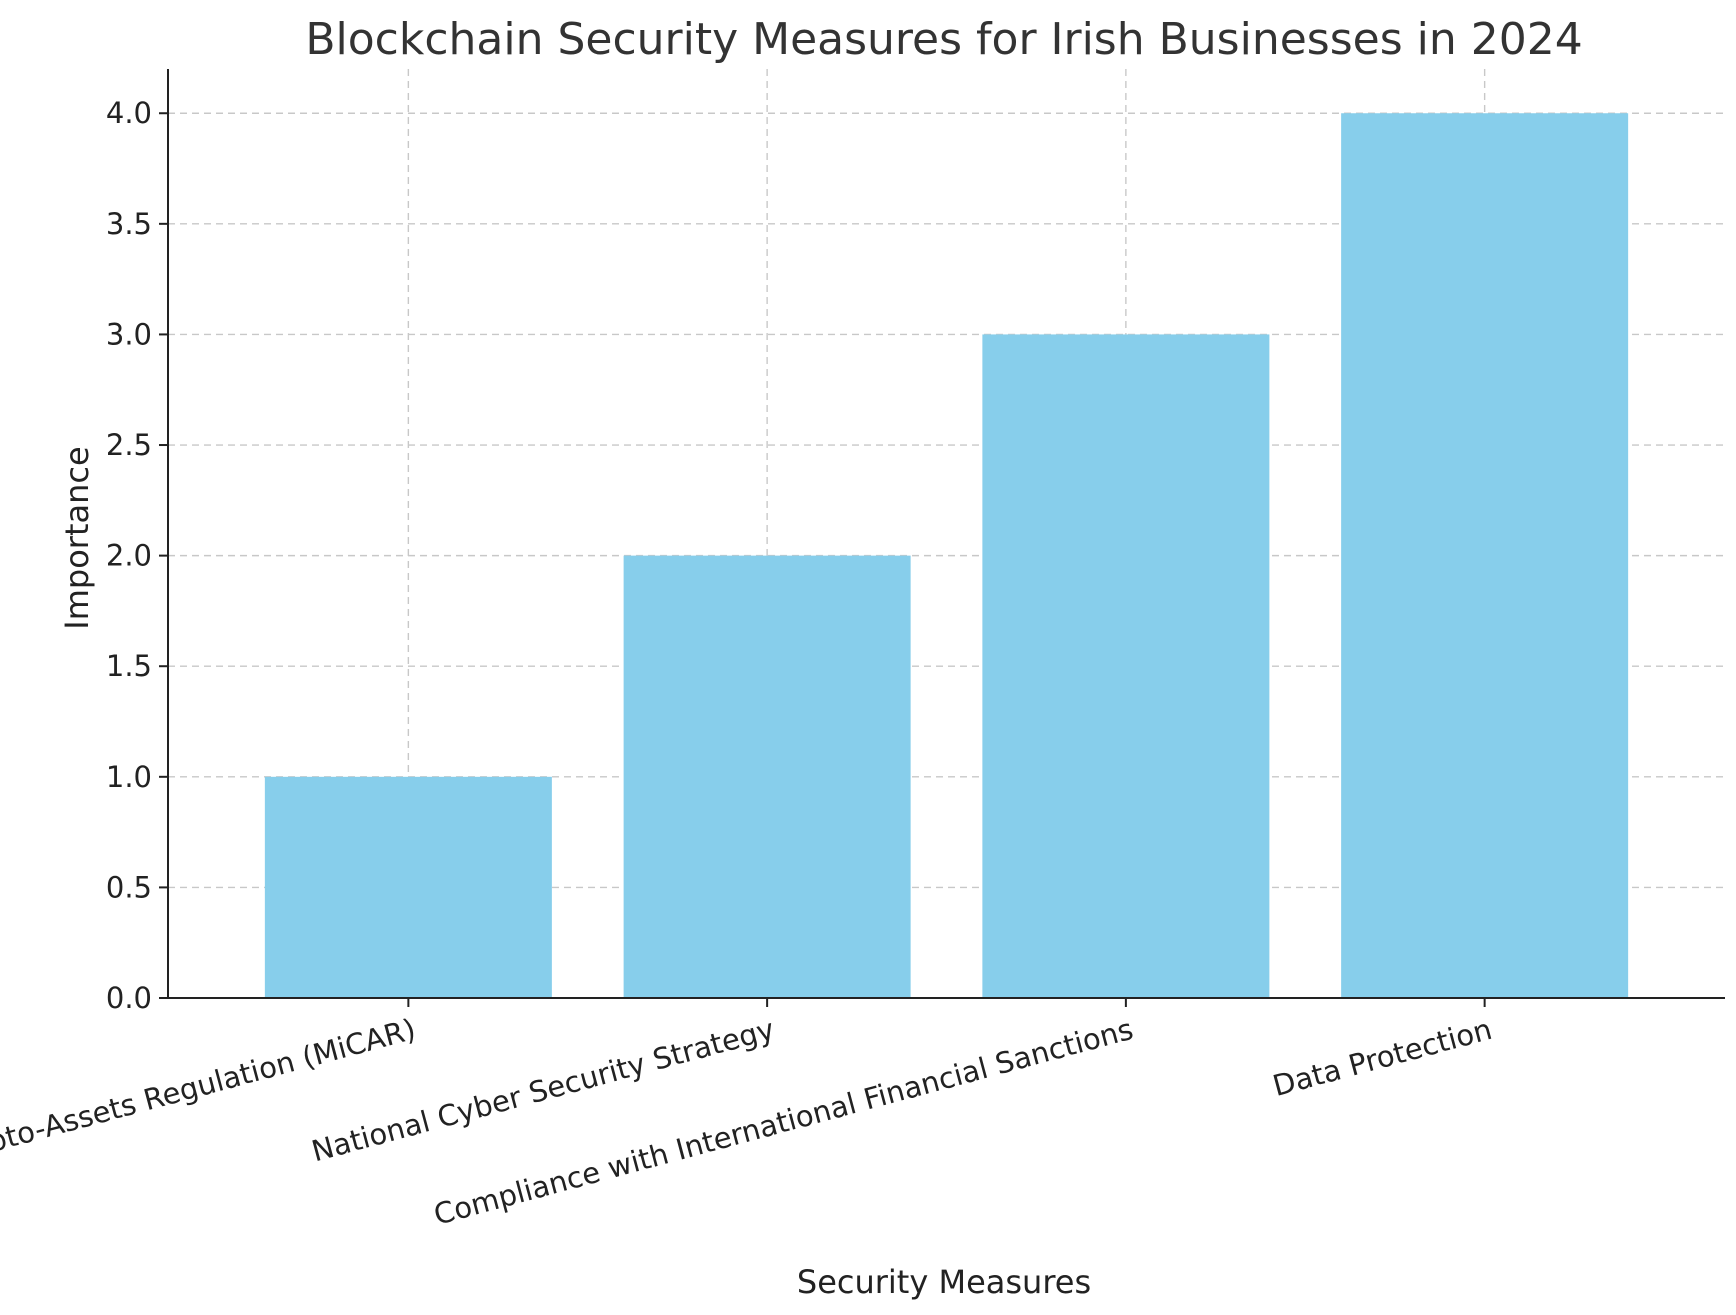 Image resolution: width=1736 pixels, height=1315 pixels. I want to click on y-axis-label: Importance, so click(77, 537).